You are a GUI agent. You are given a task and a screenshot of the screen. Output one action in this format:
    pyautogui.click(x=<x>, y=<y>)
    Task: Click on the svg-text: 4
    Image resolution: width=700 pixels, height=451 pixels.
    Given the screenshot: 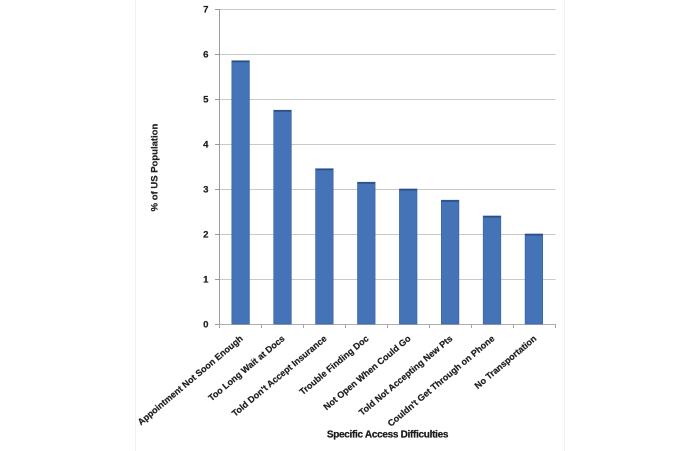 What is the action you would take?
    pyautogui.click(x=206, y=144)
    